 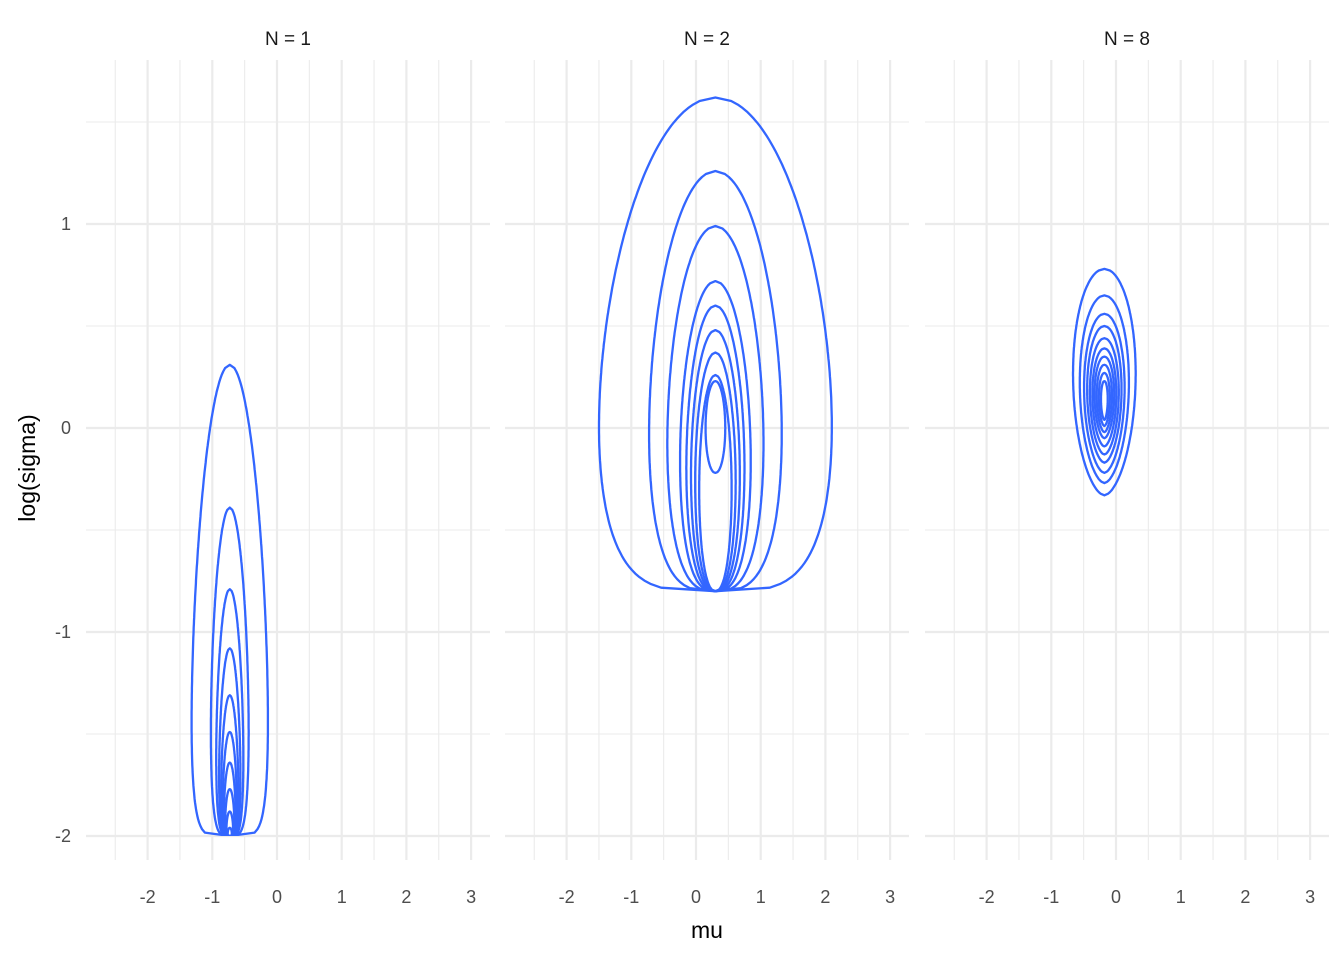 What do you see at coordinates (66, 428) in the screenshot?
I see `y-tick-label: 0` at bounding box center [66, 428].